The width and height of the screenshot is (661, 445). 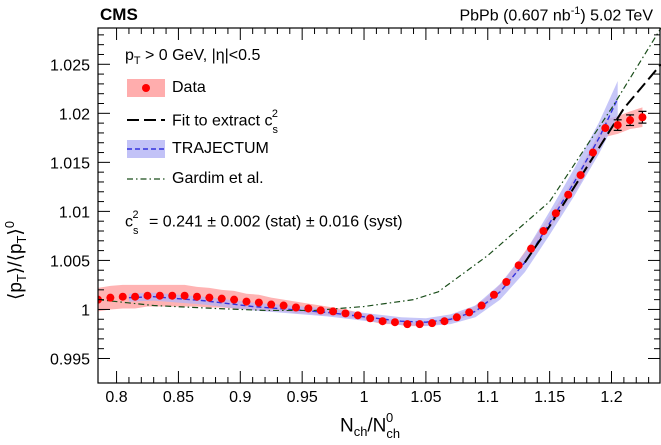 I want to click on x-tick-label: 0.9, so click(x=240, y=397).